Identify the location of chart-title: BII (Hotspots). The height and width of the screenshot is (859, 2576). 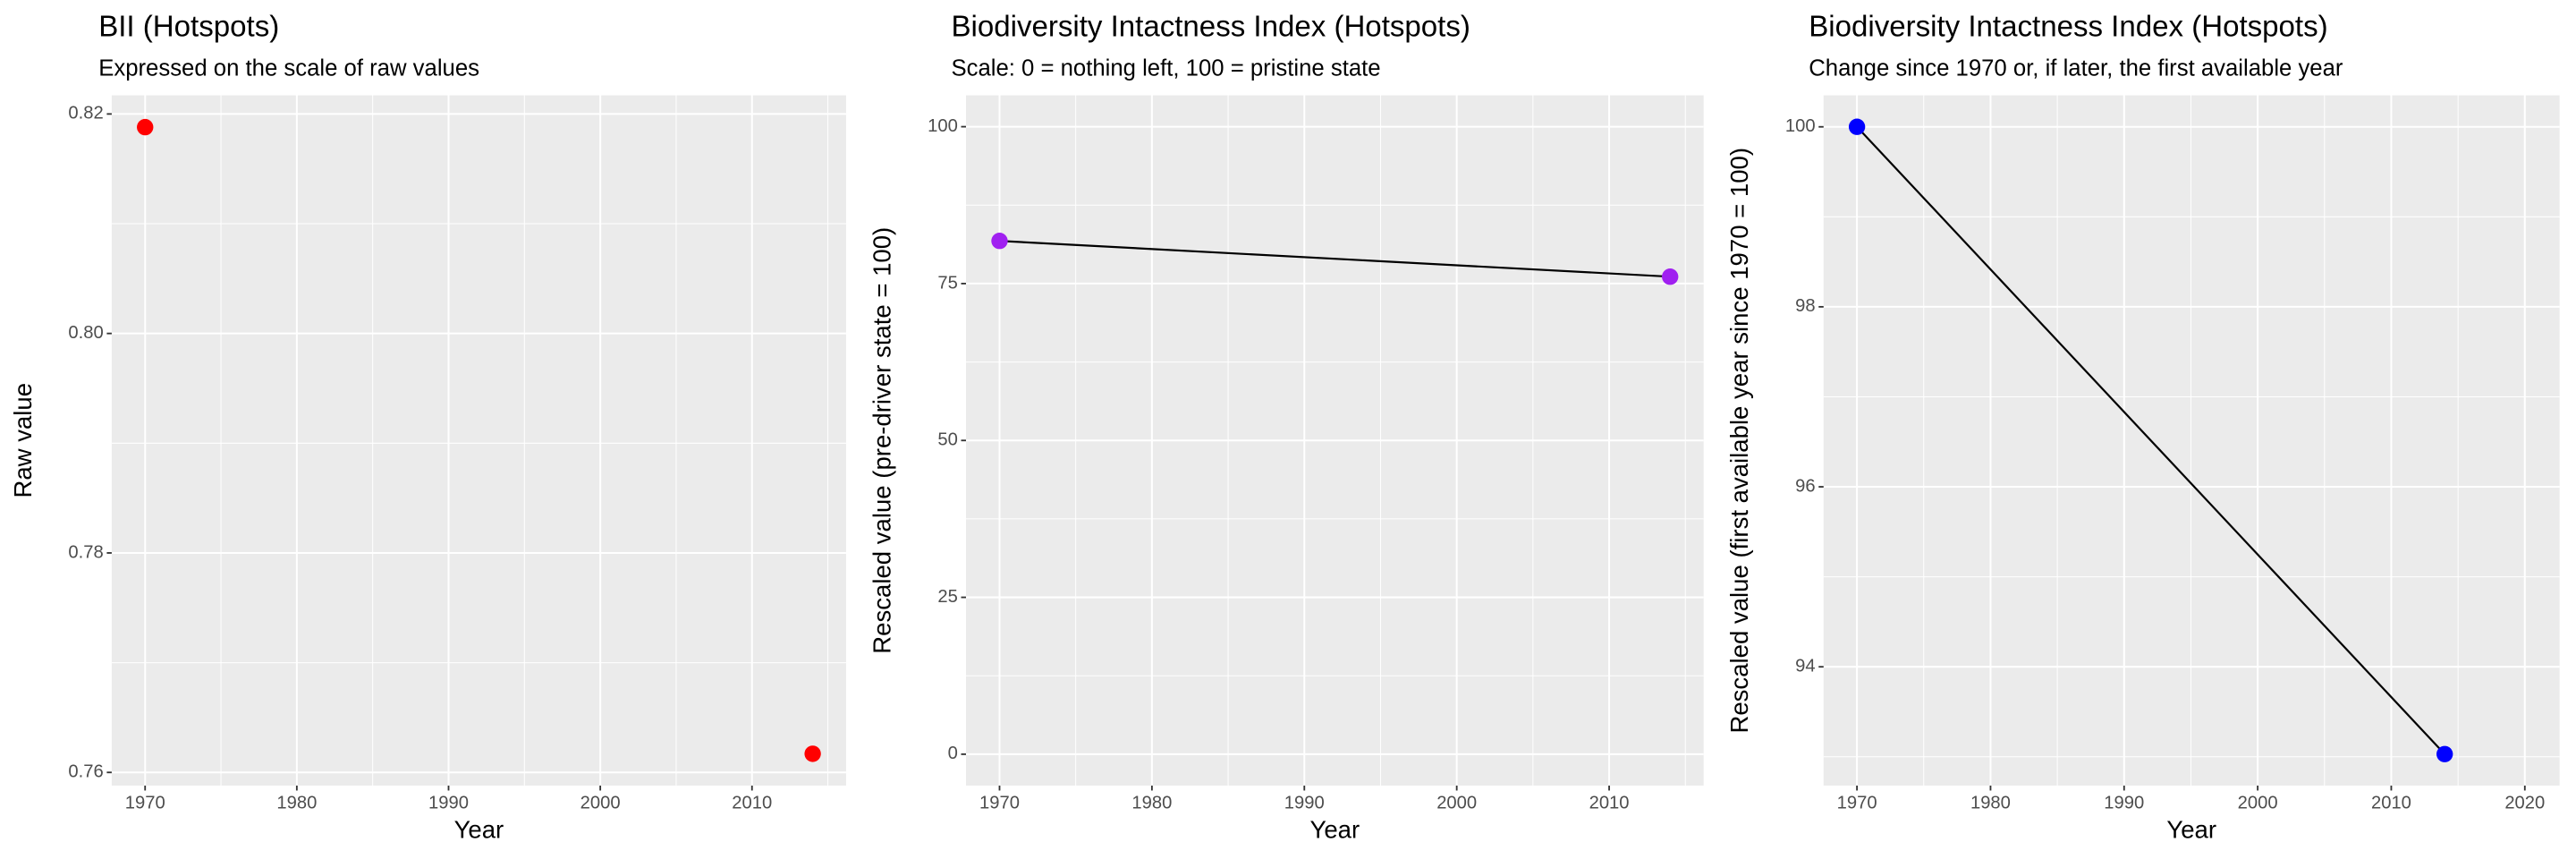
(188, 26).